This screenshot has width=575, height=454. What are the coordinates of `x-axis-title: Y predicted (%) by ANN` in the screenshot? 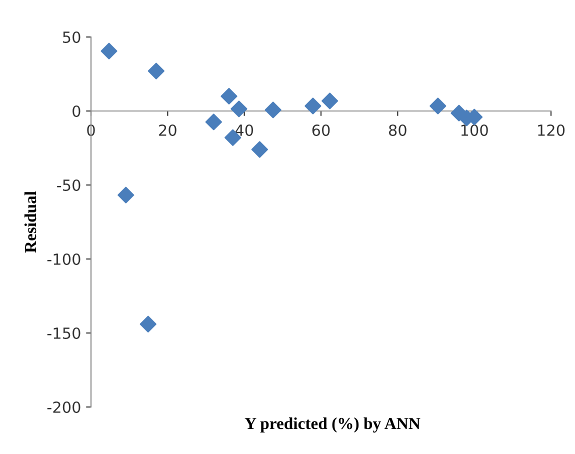 It's located at (332, 425).